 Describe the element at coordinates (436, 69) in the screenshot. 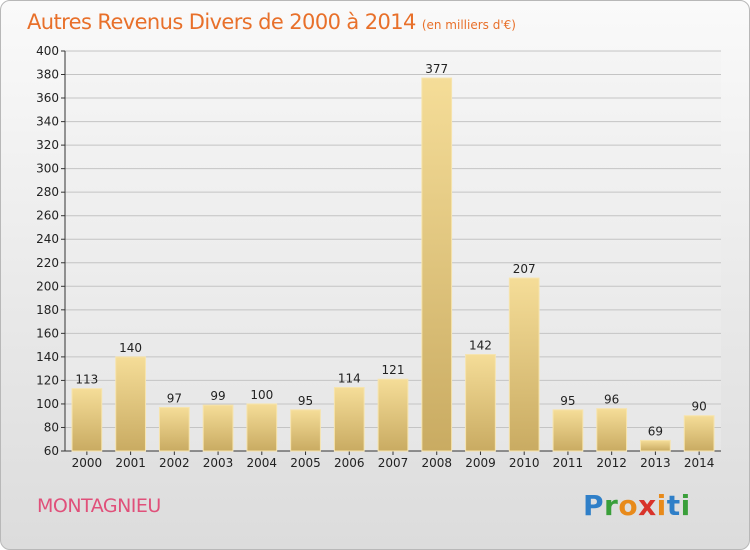

I see `data-label: 377` at that location.